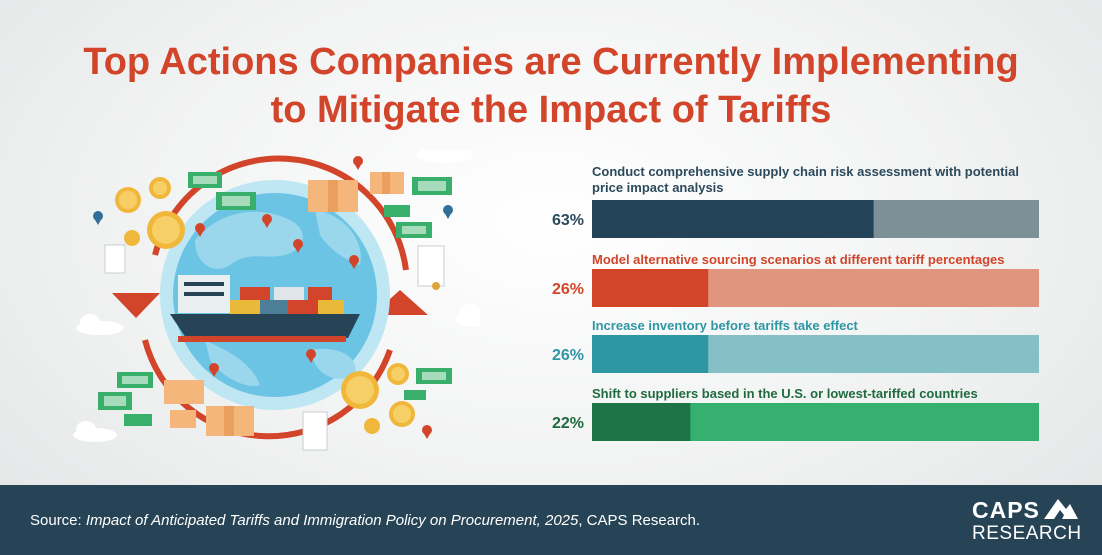 The width and height of the screenshot is (1102, 555). What do you see at coordinates (1061, 509) in the screenshot?
I see `mountain-peak-icon` at bounding box center [1061, 509].